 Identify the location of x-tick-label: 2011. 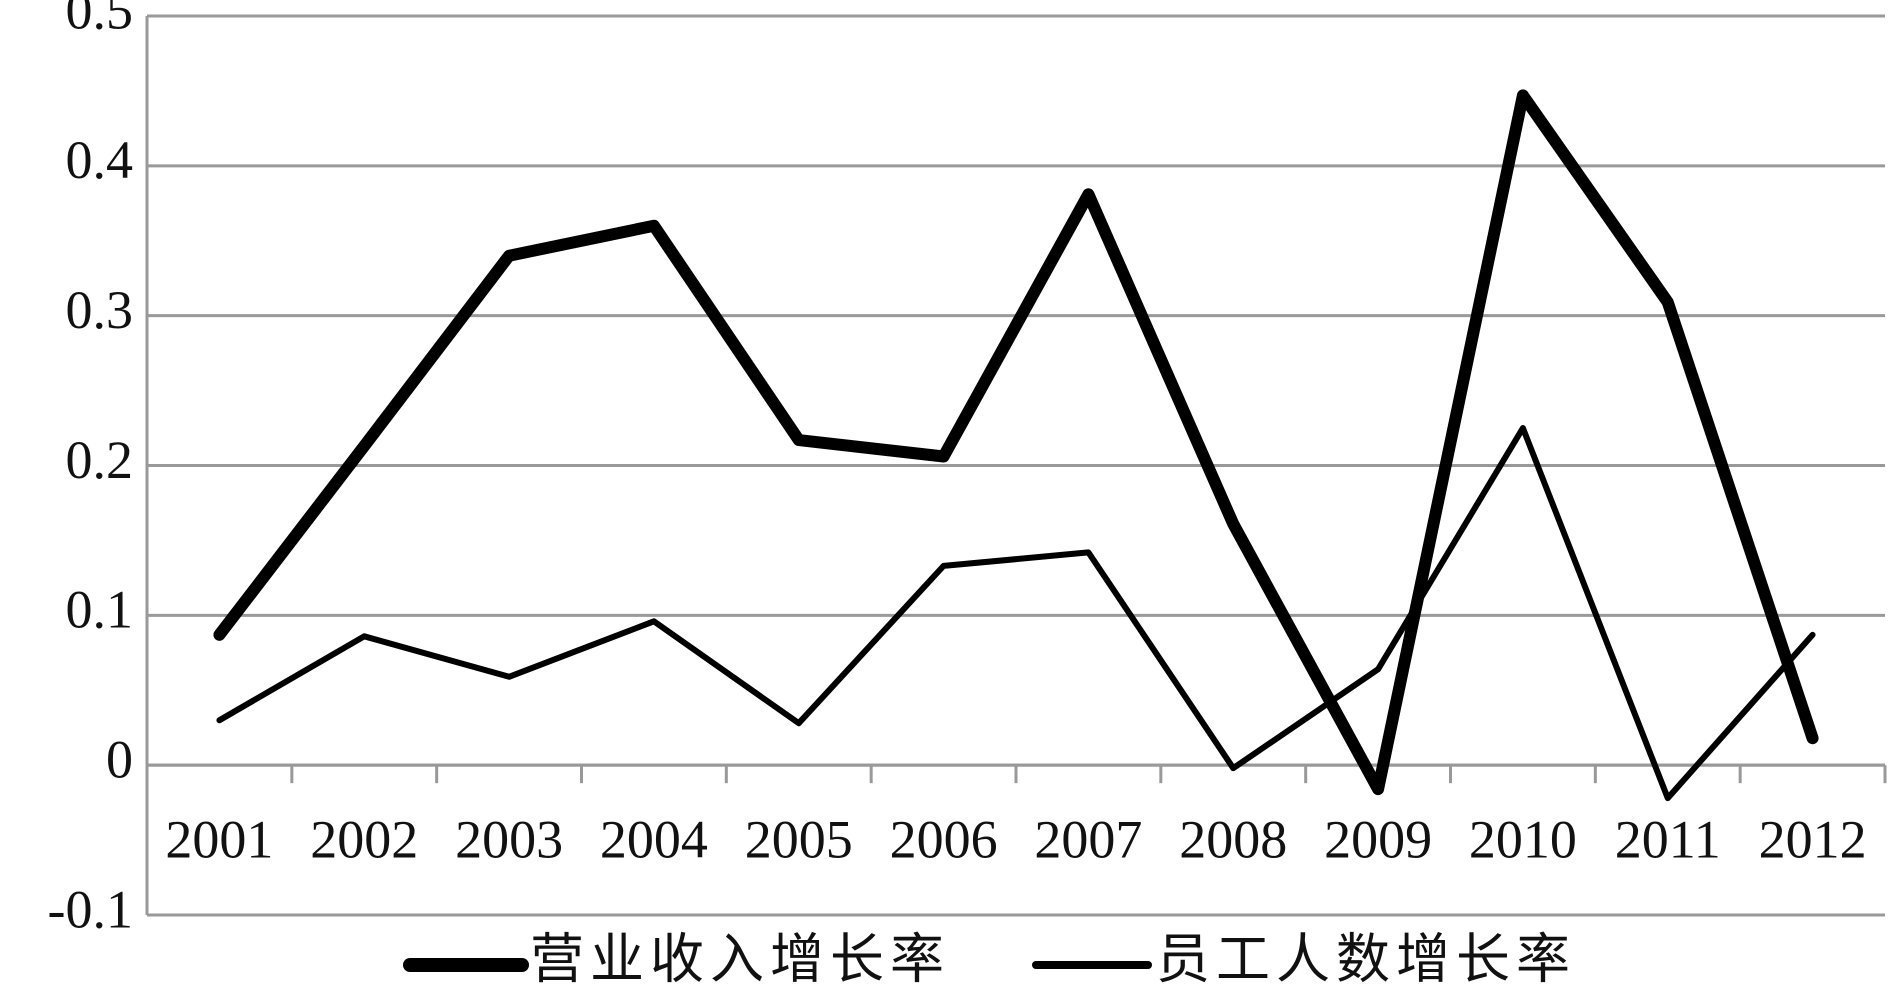
(1668, 840).